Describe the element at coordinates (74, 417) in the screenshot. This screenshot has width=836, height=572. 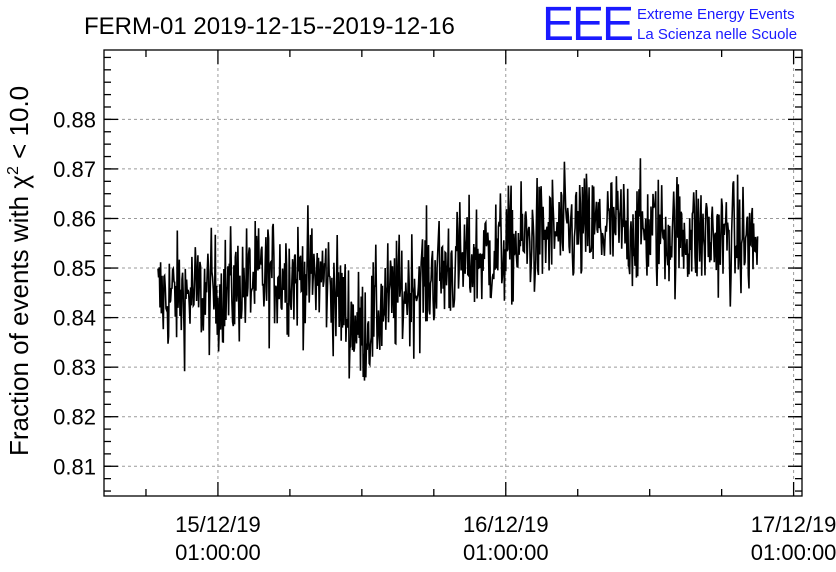
I see `y-tick-label: 0.82` at that location.